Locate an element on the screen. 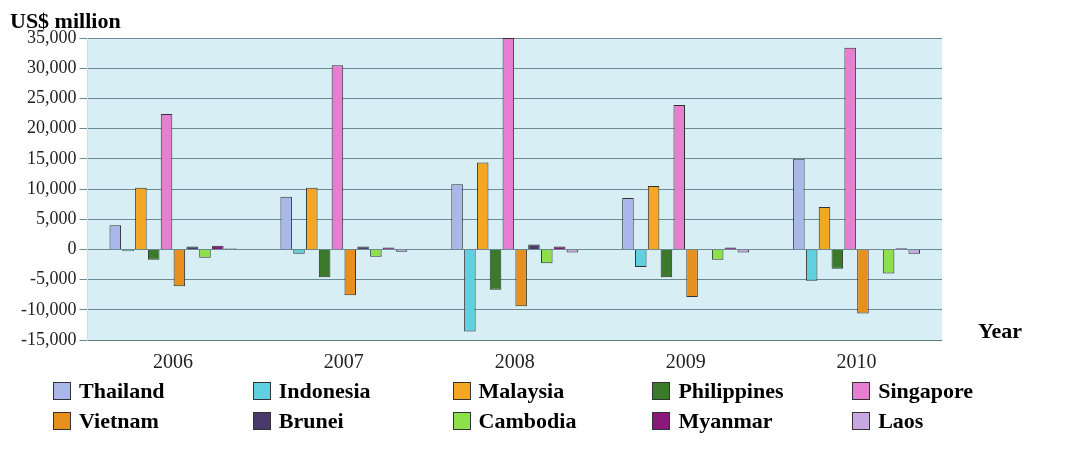 The image size is (1070, 468). y-tick-label: -15,000 is located at coordinates (48, 338).